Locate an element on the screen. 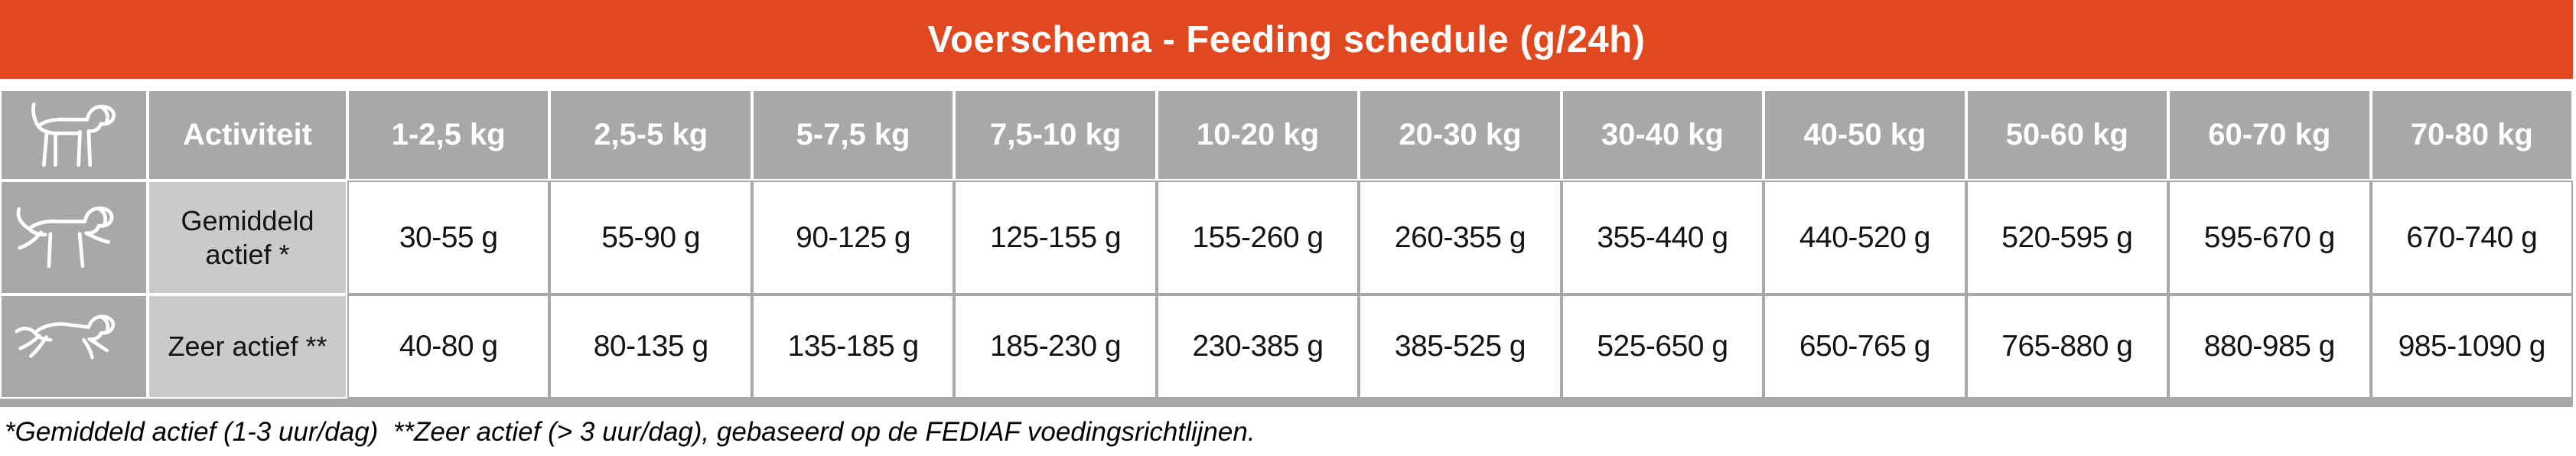 The image size is (2576, 456). dog-running-icon is located at coordinates (65, 337).